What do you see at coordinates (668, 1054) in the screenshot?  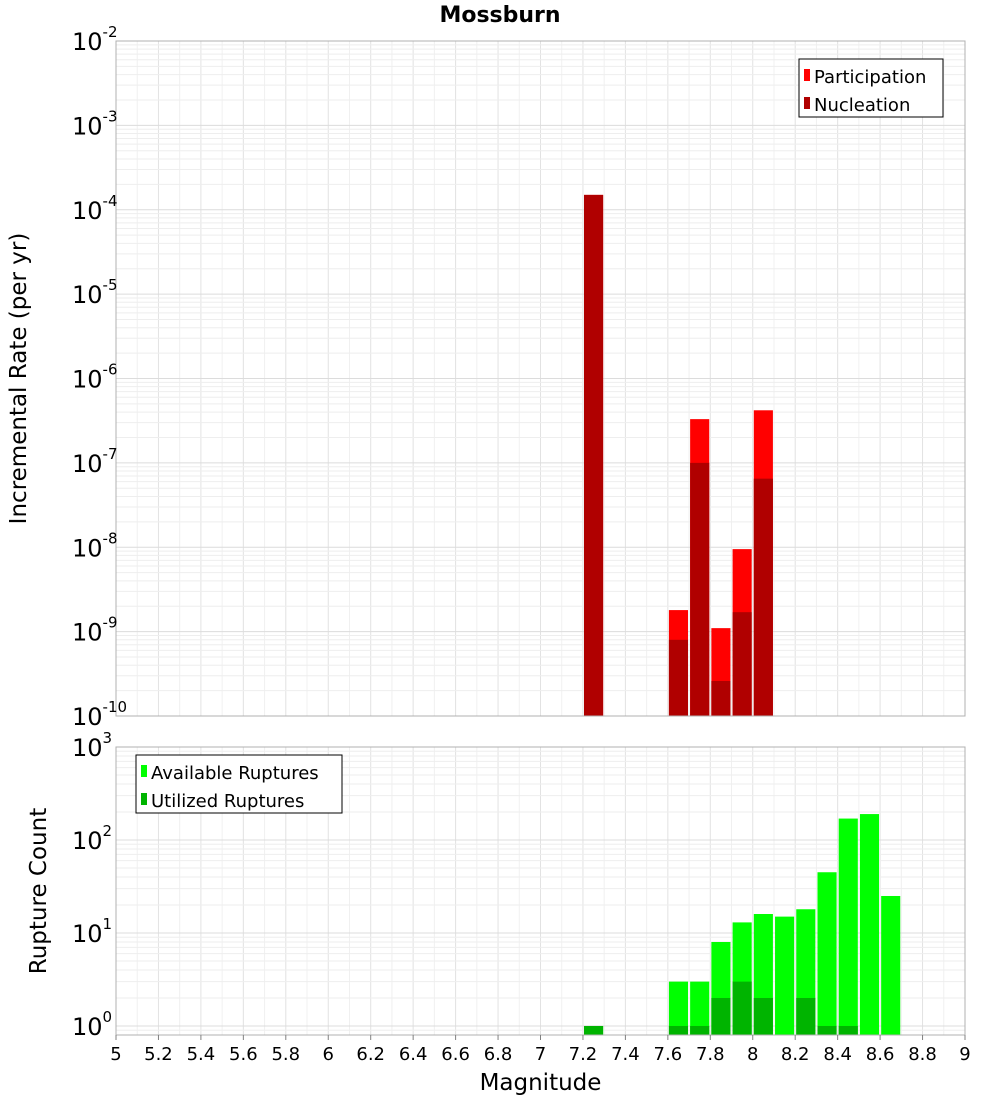 I see `x-tick-label: 7.6` at bounding box center [668, 1054].